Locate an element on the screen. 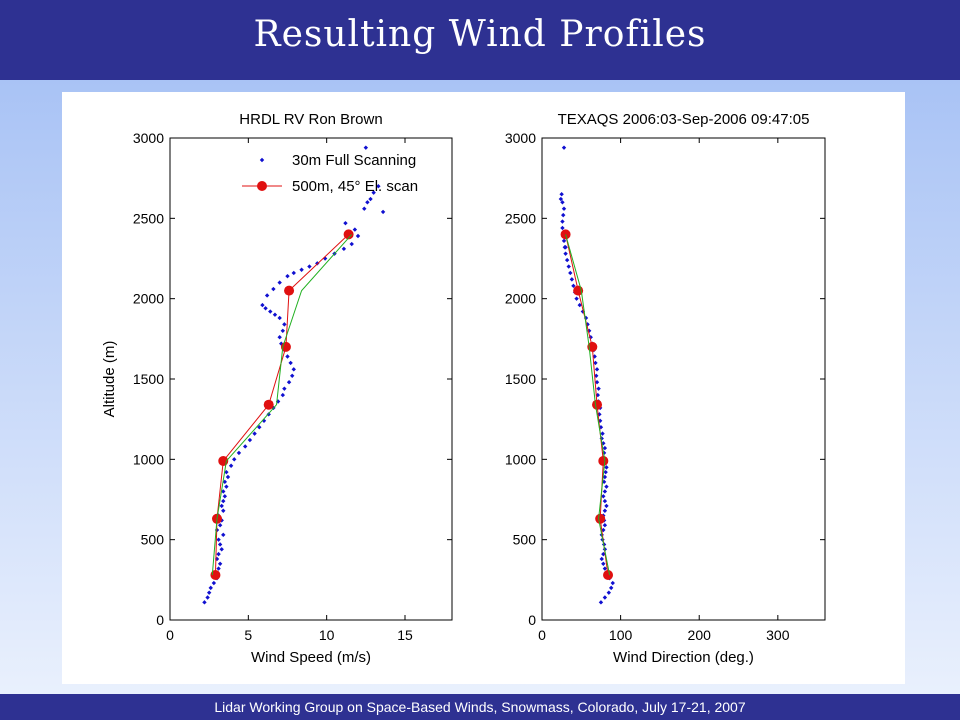 The width and height of the screenshot is (960, 720). chart-1-legend-marker-swatch is located at coordinates (262, 186).